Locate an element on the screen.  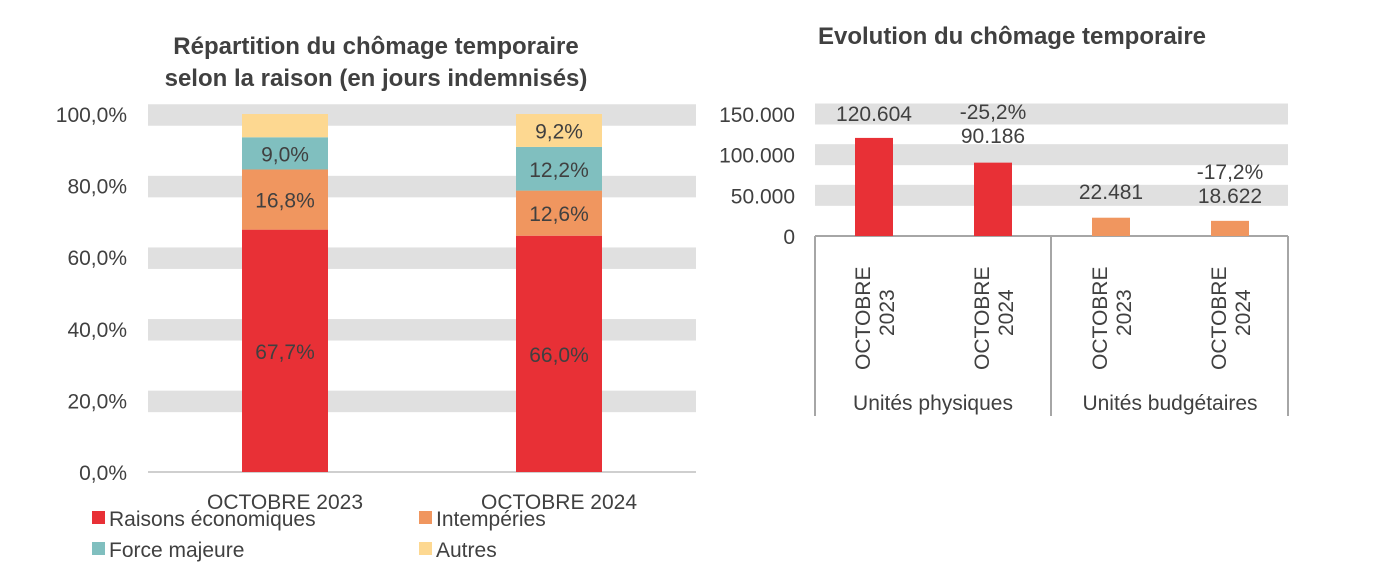
data-label: 67,7% is located at coordinates (285, 352).